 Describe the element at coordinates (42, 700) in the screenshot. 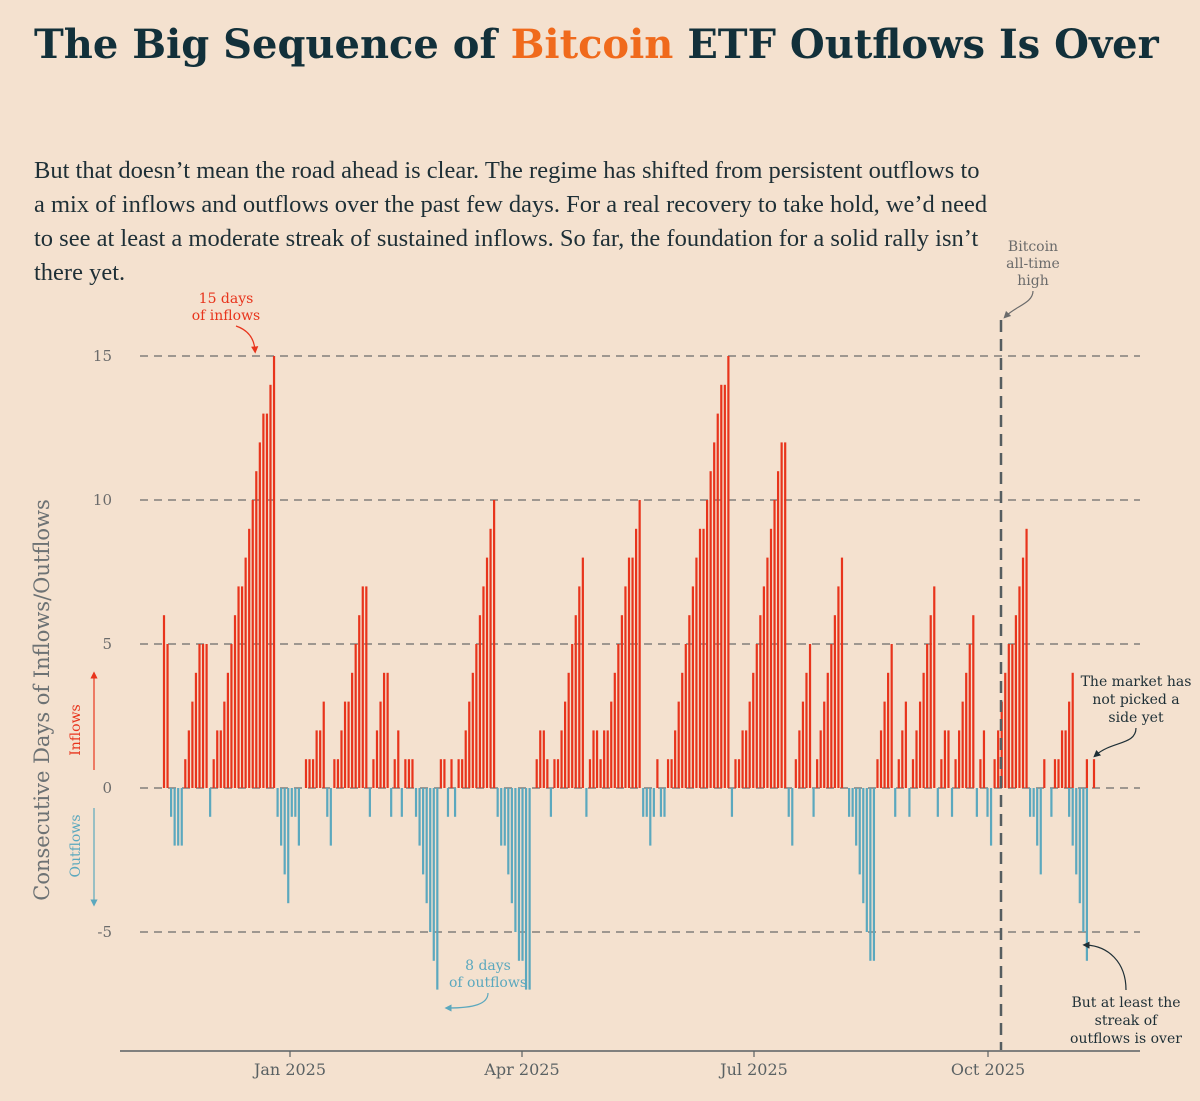

I see `y-axis-label: Consecutive Days of Inflows/Outflows` at that location.